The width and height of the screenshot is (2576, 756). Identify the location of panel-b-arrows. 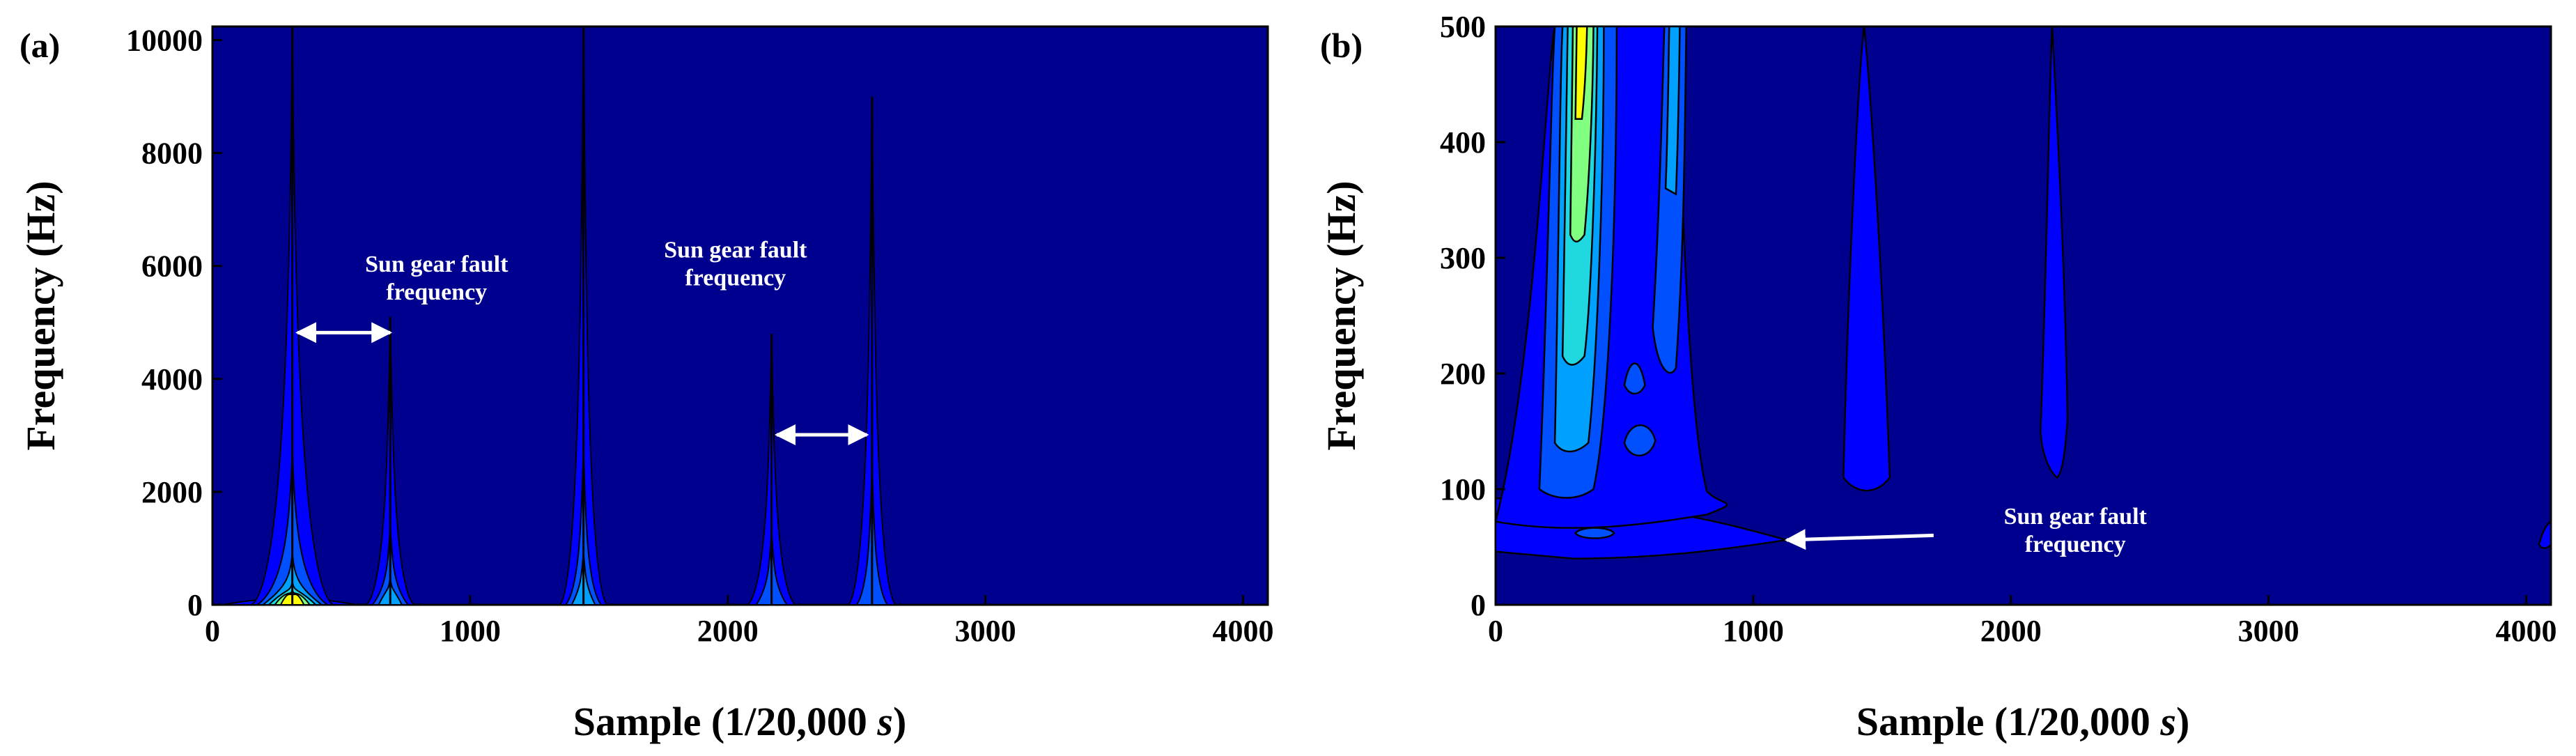
(1859, 539).